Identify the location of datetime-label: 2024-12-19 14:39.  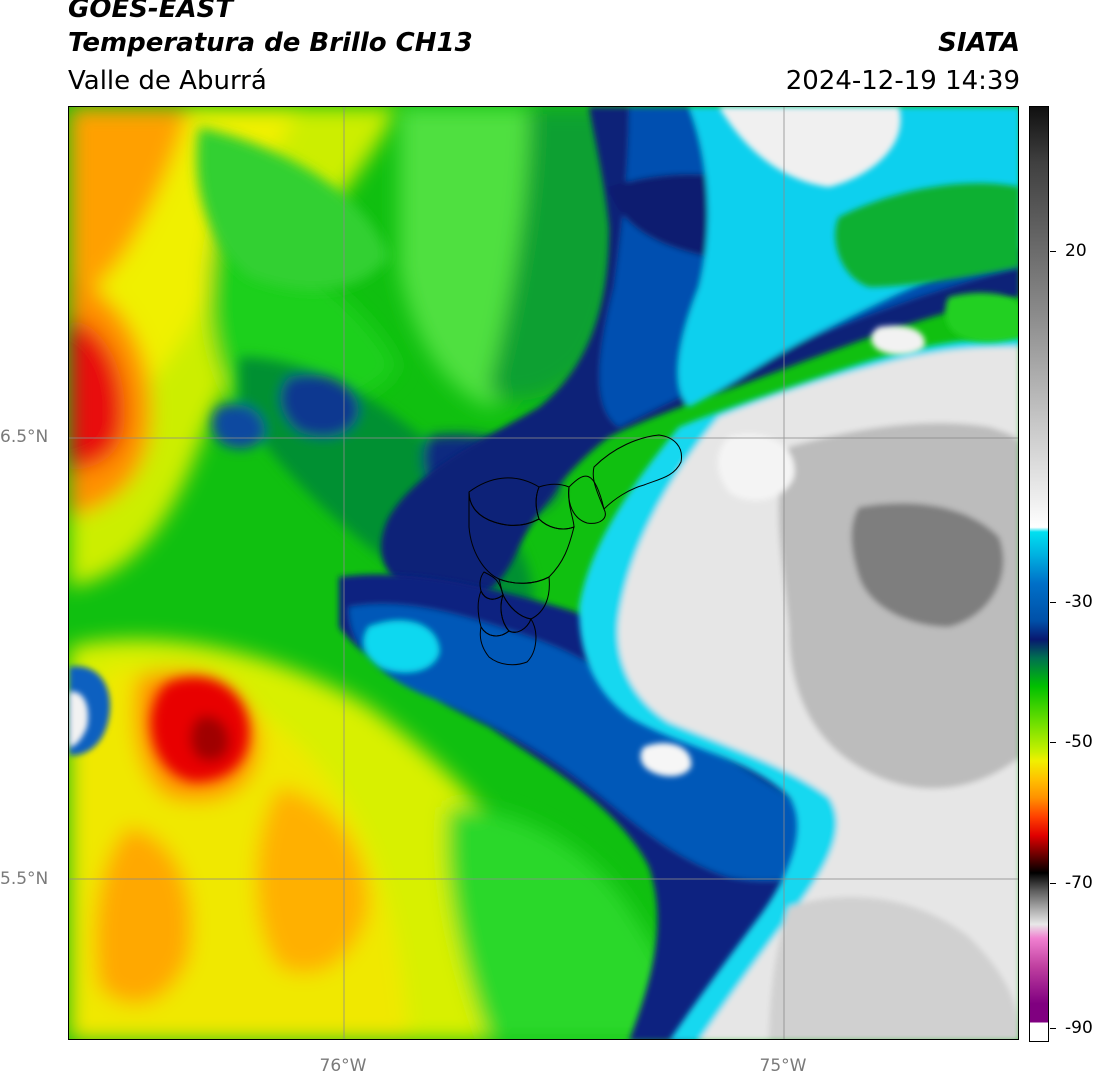
(902, 81).